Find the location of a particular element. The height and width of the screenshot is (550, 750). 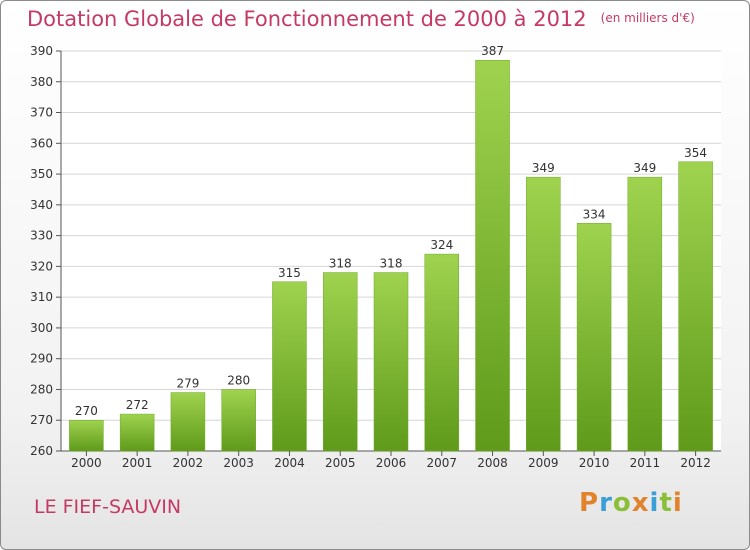

bar-value-label: 270 is located at coordinates (86, 411).